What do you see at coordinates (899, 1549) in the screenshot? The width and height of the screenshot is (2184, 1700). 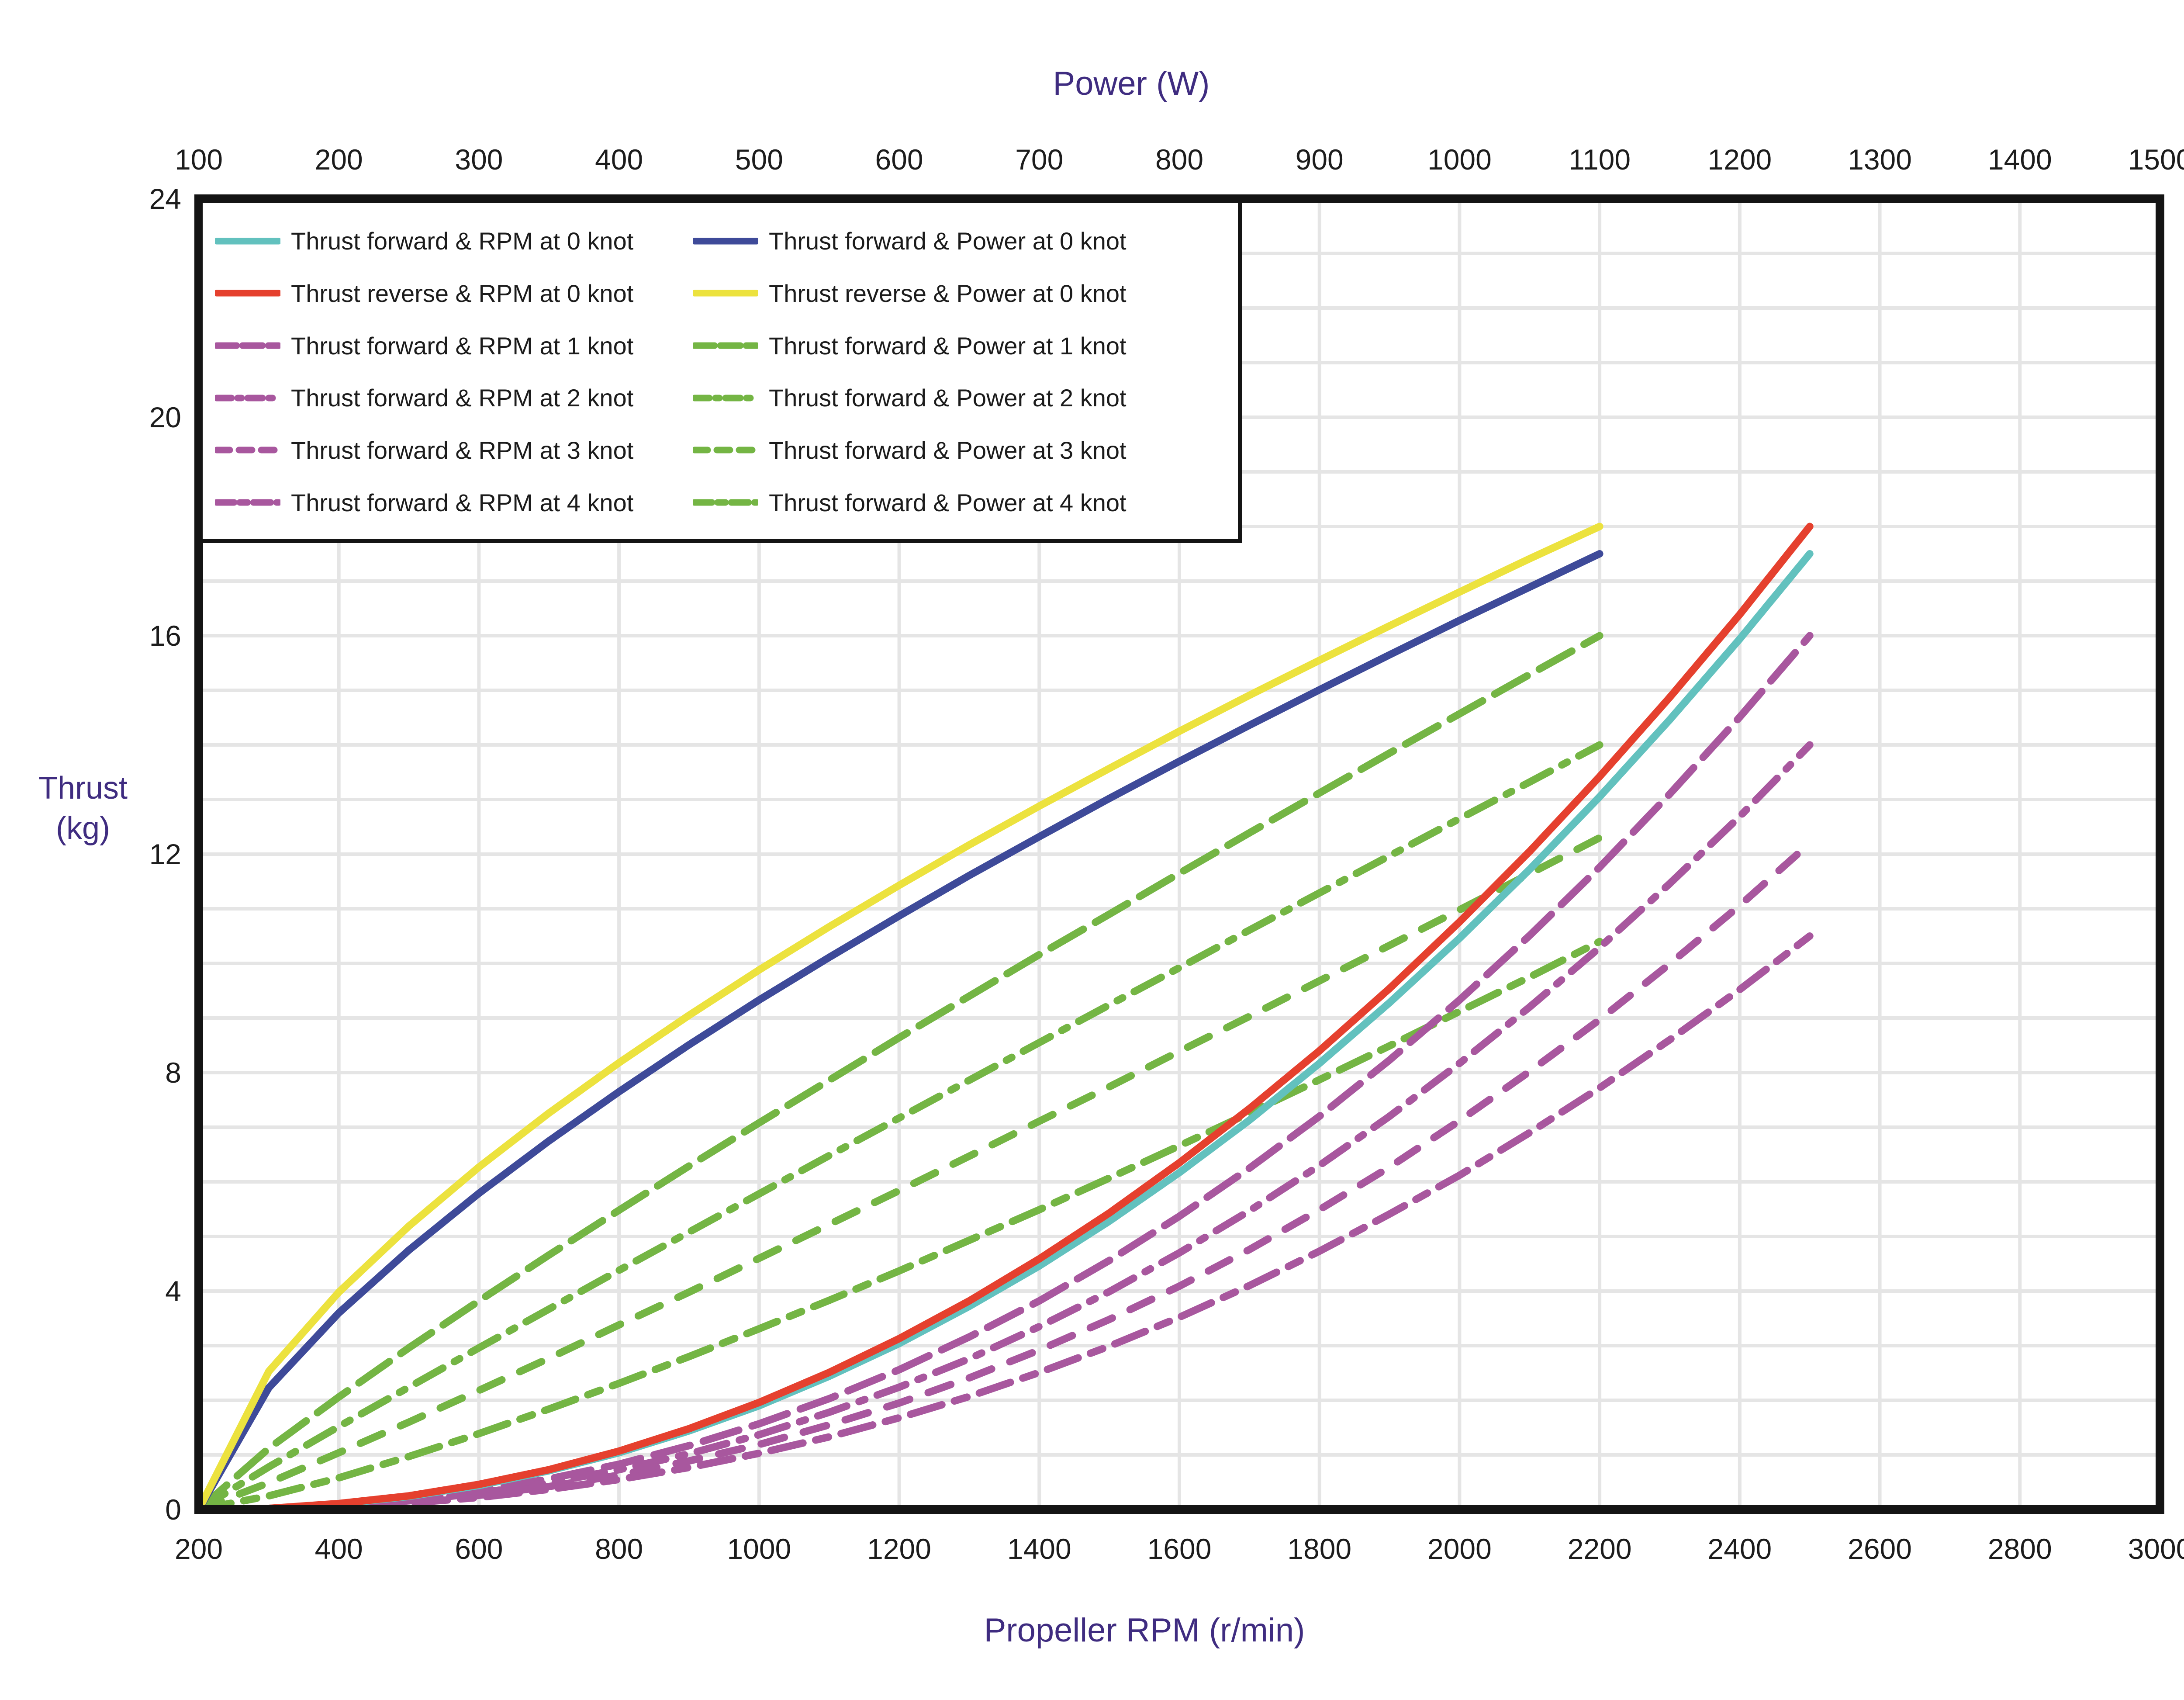 I see `rpm-tick-label-1200: 1200` at bounding box center [899, 1549].